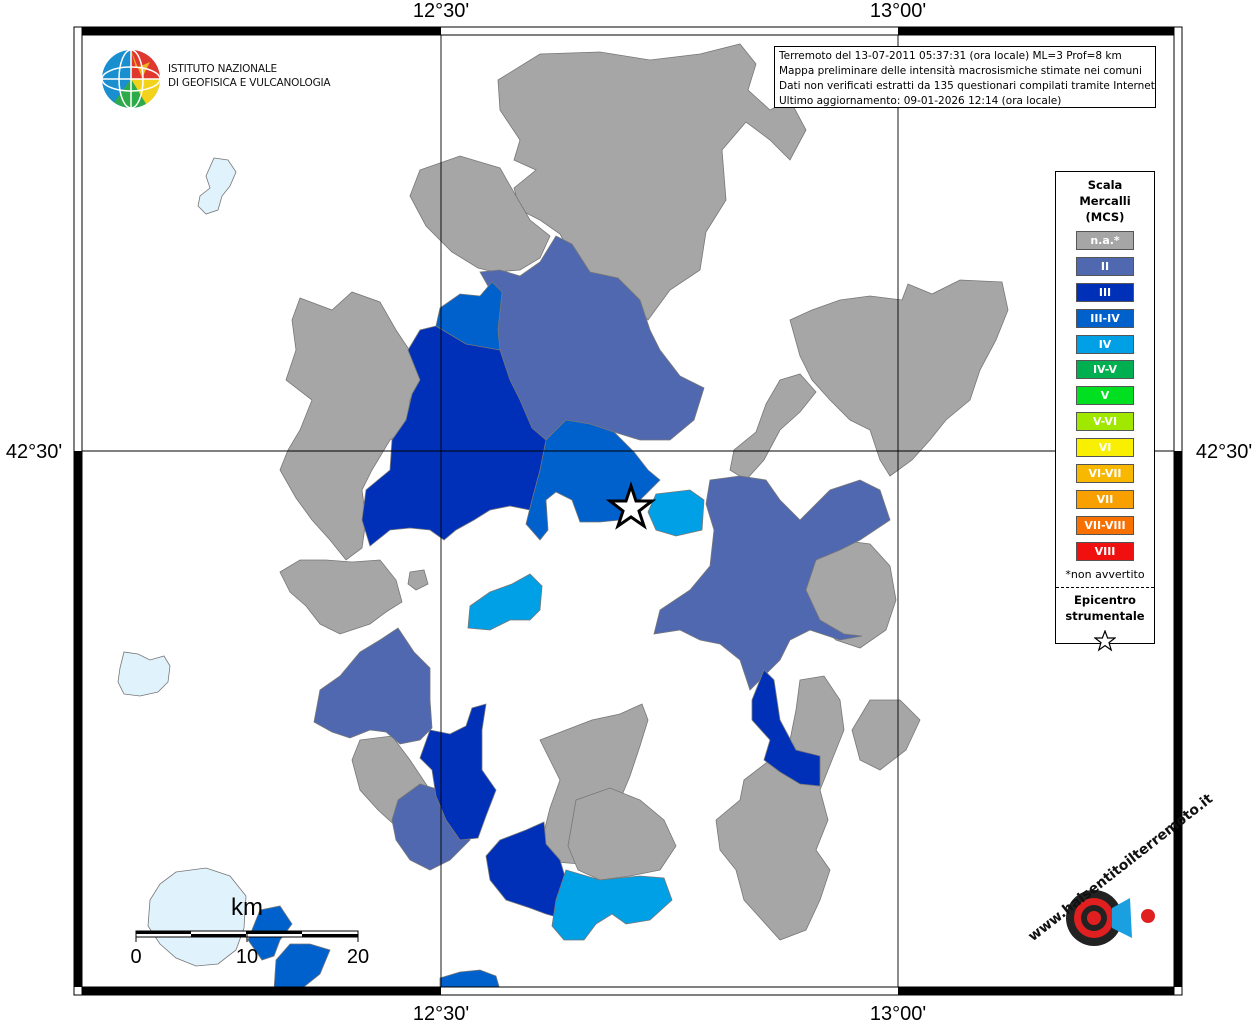 The width and height of the screenshot is (1257, 1024). Describe the element at coordinates (1224, 452) in the screenshot. I see `lat-label-right: 42°30'` at that location.